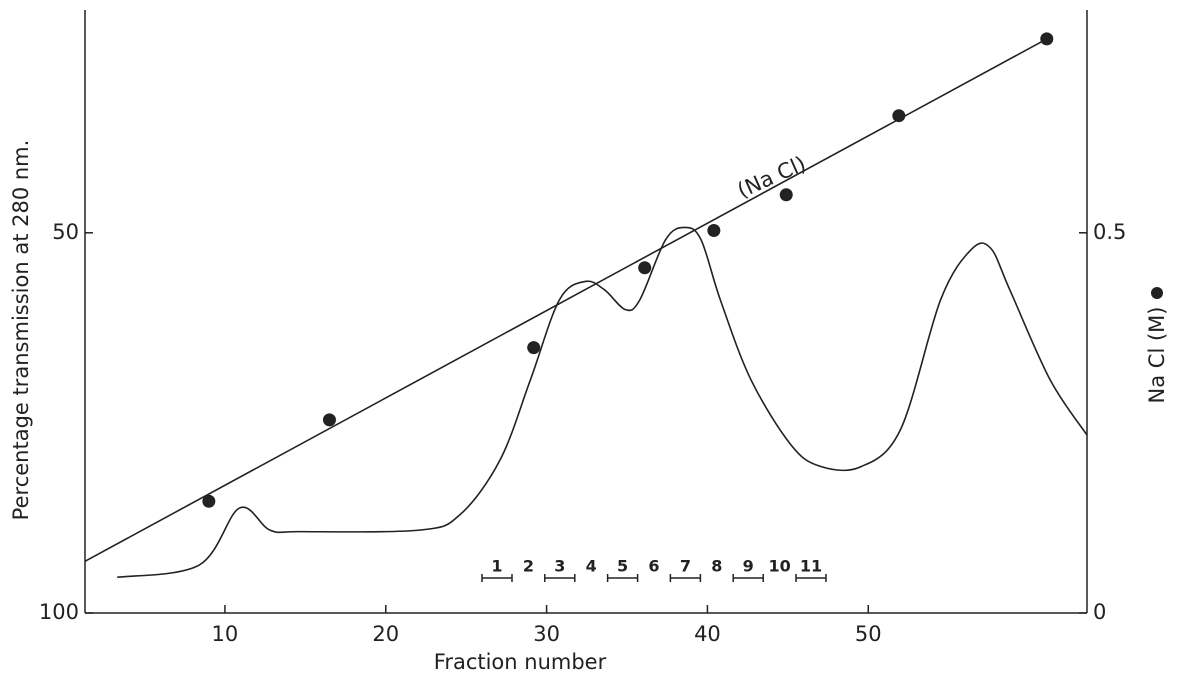  I want to click on x-tick-label: 20, so click(385, 634).